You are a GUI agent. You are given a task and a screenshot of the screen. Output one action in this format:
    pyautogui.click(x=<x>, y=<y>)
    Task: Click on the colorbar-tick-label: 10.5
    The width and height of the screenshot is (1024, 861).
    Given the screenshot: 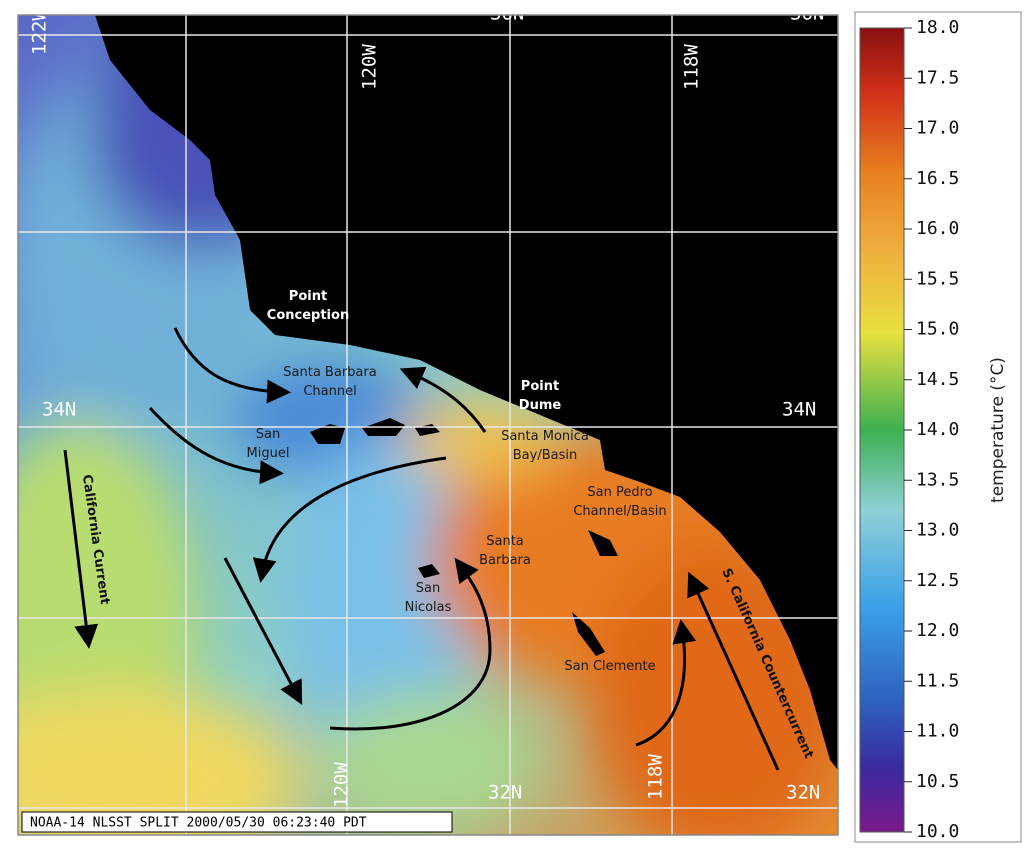 What is the action you would take?
    pyautogui.click(x=937, y=781)
    